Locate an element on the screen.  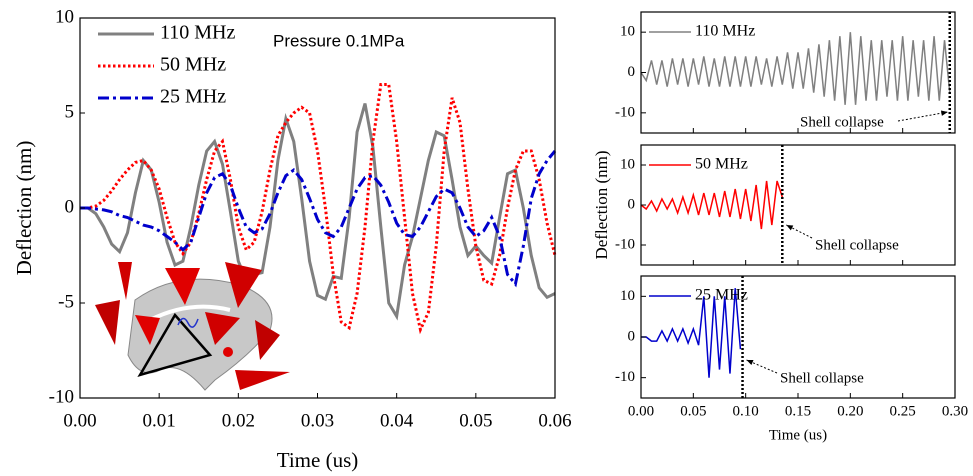
bubble-inset-illustration is located at coordinates (192, 326).